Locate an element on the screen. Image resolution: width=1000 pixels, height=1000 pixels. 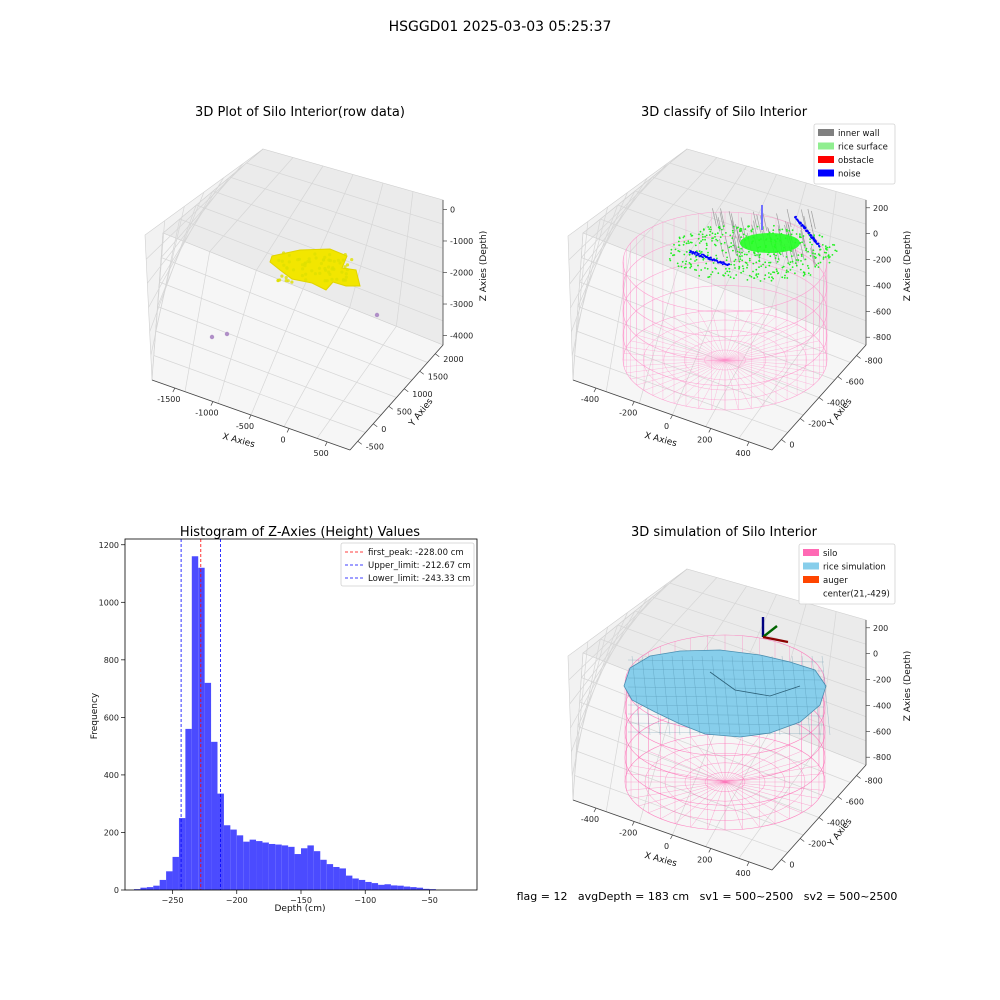
hist-y-tick-label: 200 is located at coordinates (111, 832).